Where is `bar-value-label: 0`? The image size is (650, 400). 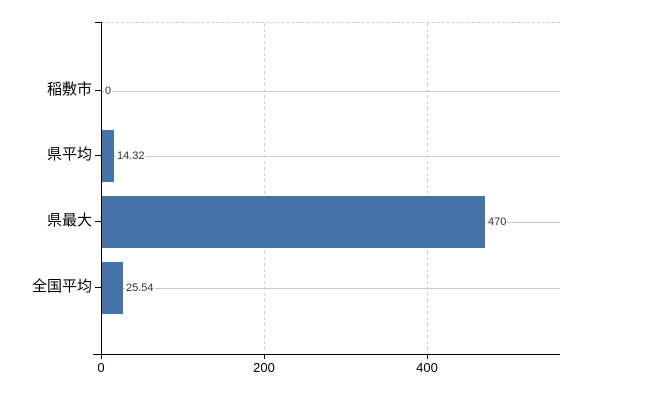 bar-value-label: 0 is located at coordinates (108, 91).